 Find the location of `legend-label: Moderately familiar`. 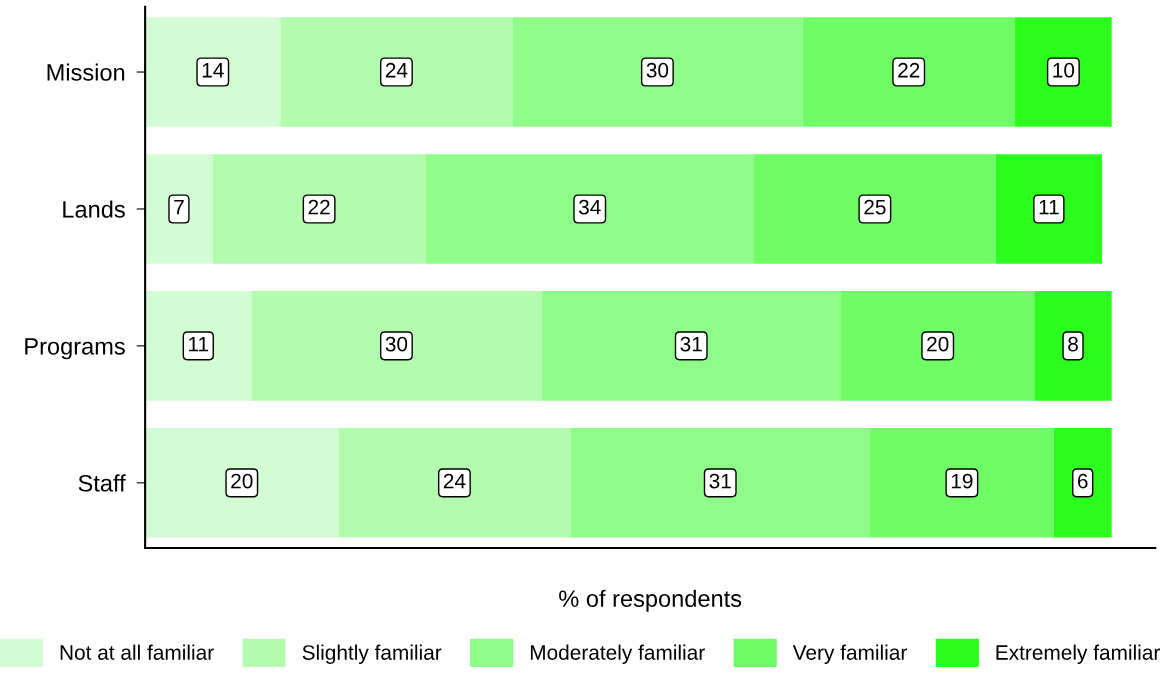

legend-label: Moderately familiar is located at coordinates (617, 654).